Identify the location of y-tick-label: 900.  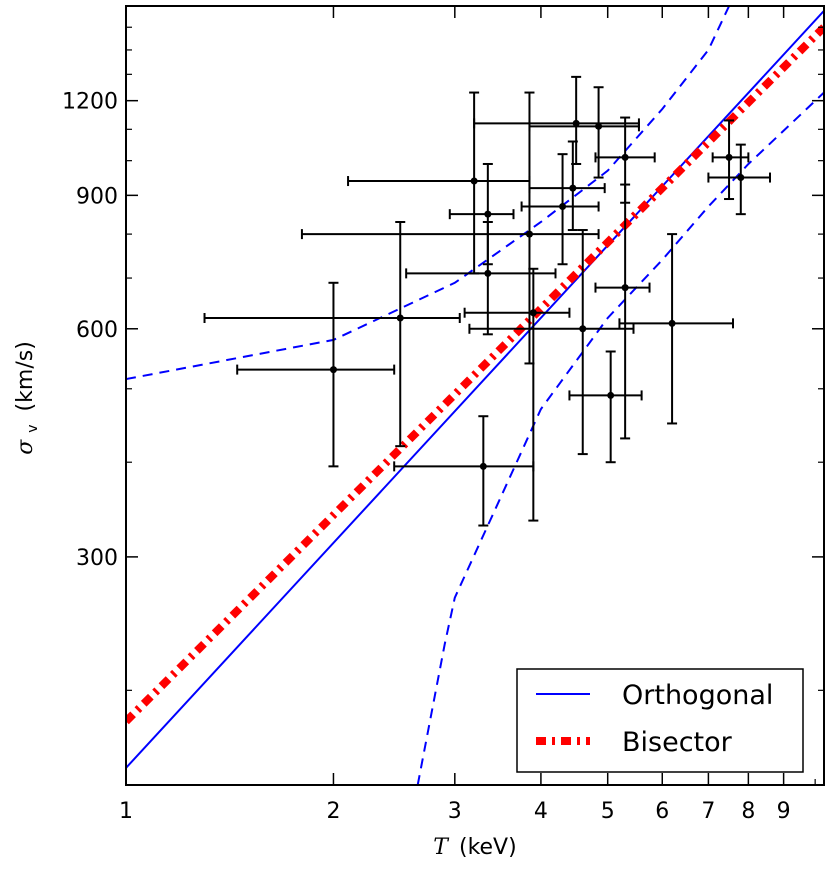
(97, 196).